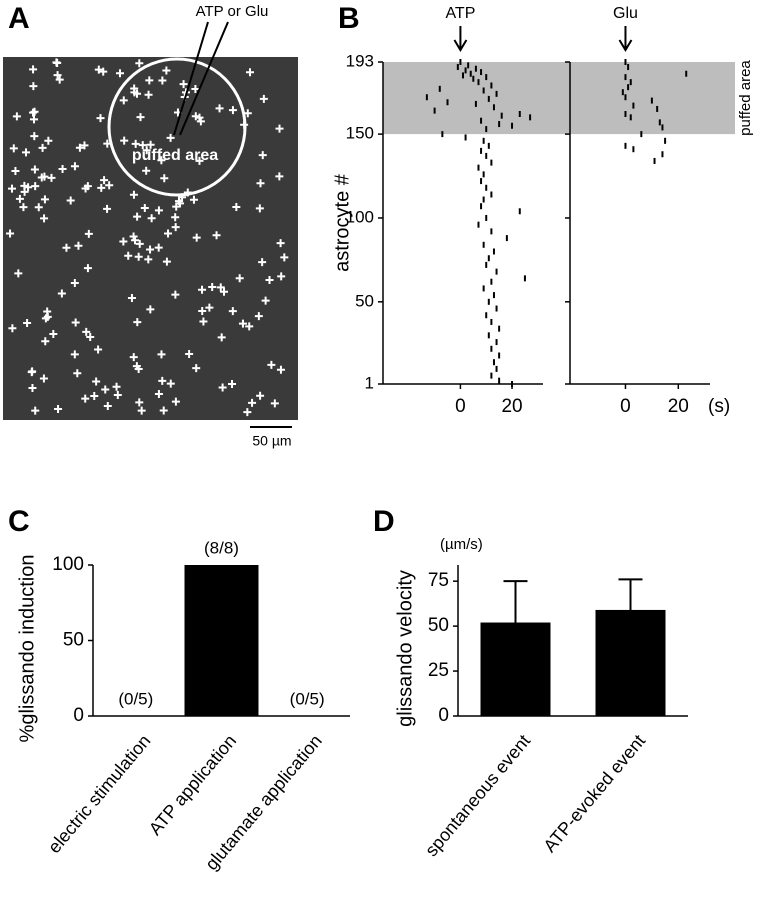  Describe the element at coordinates (78, 715) in the screenshot. I see `y-tick-label: 0` at that location.